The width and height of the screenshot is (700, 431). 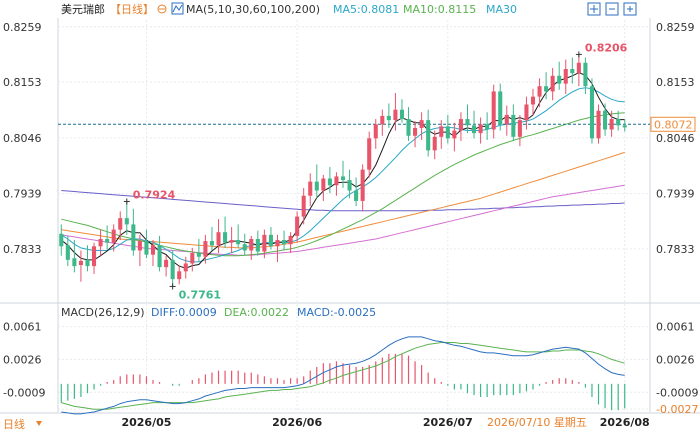 What do you see at coordinates (625, 422) in the screenshot?
I see `x-tick-label: 2026/08` at bounding box center [625, 422].